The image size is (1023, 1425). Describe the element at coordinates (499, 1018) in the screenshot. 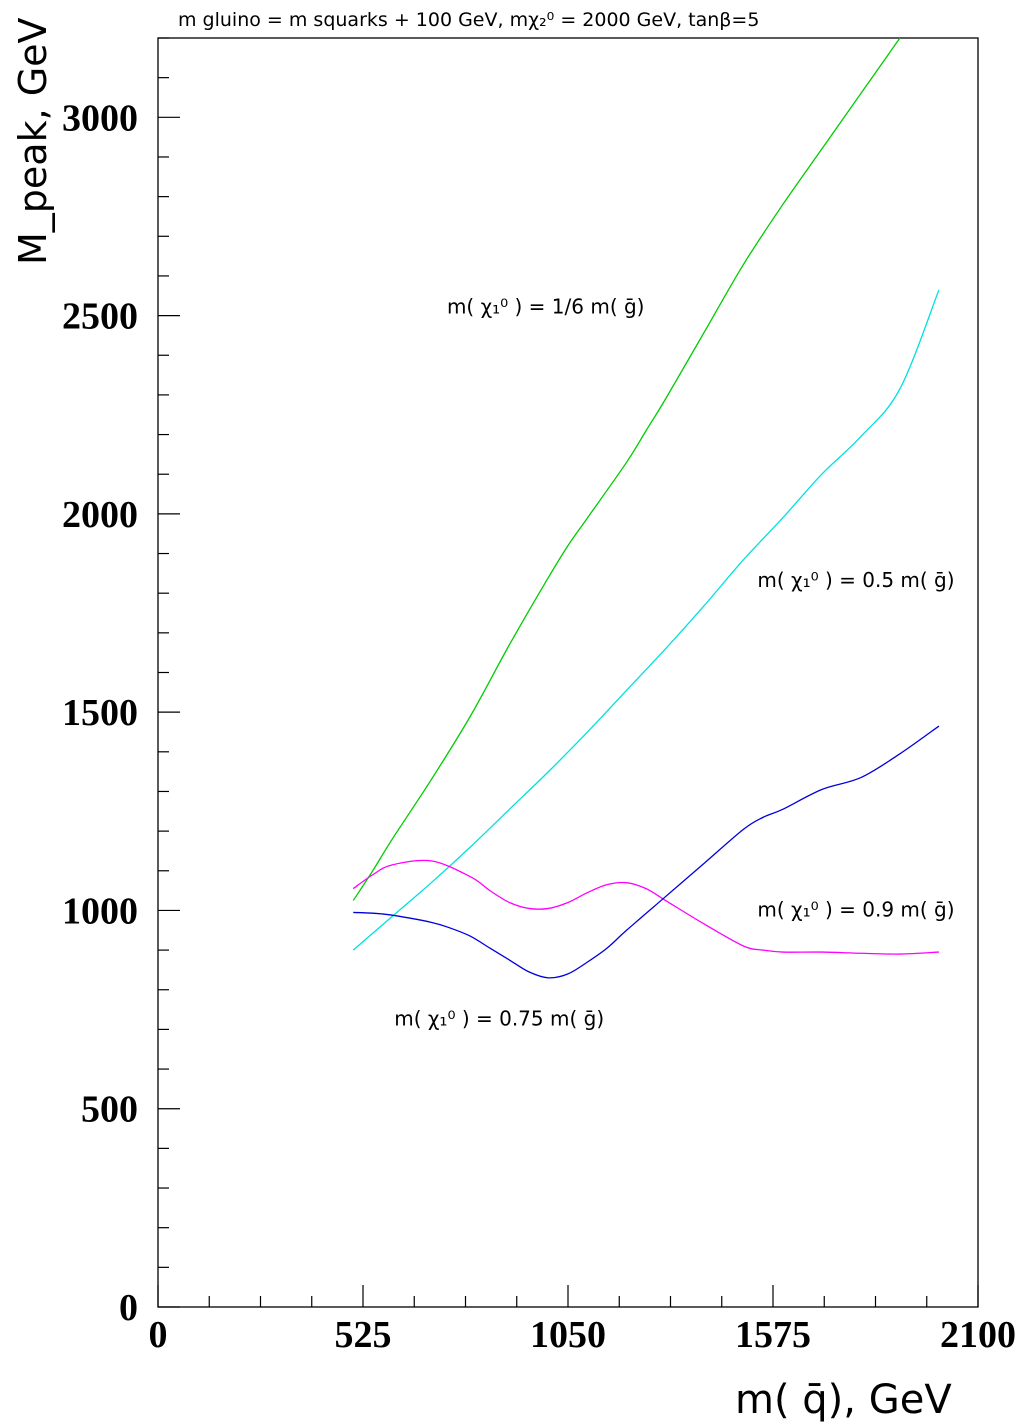

I see `curve-annotation-4: m( χ₁⁰ ) = 0.75 m( ḡ)` at that location.